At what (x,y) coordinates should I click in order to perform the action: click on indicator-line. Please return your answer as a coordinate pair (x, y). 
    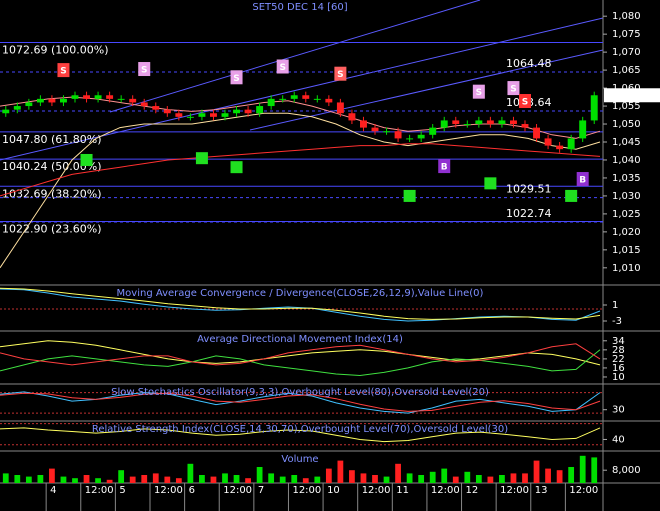
    Looking at the image, I should click on (300, 305).